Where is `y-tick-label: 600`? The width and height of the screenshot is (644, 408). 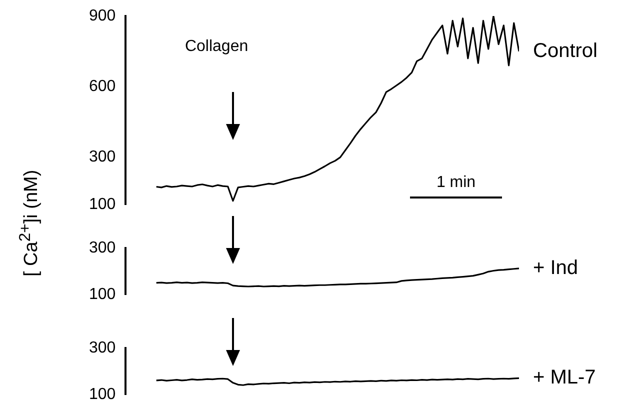
y-tick-label: 600 is located at coordinates (102, 87).